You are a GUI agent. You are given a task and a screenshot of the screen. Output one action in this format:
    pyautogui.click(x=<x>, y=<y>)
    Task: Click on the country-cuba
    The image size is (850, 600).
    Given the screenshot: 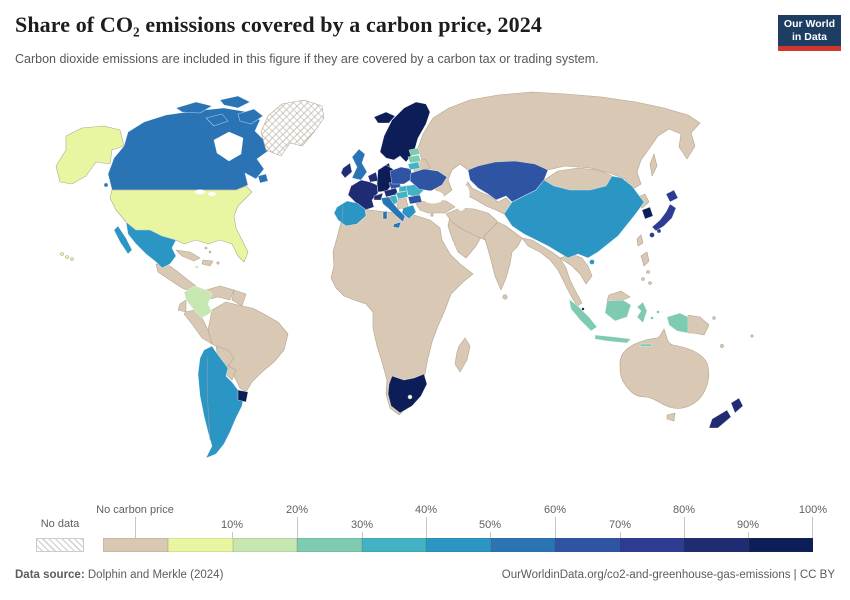 What is the action you would take?
    pyautogui.click(x=188, y=255)
    